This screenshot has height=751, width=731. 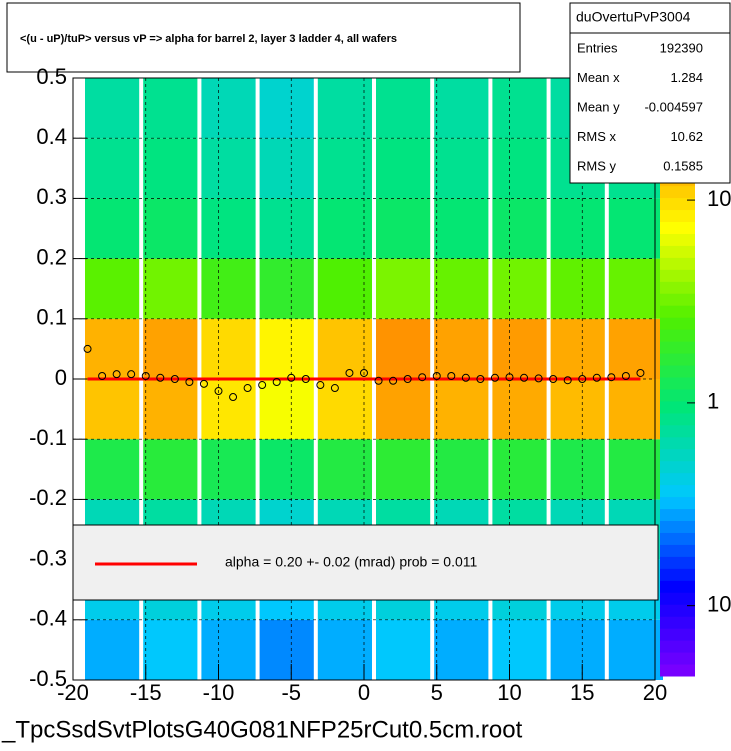 I want to click on y-tick-label: -0.5, so click(x=48, y=678).